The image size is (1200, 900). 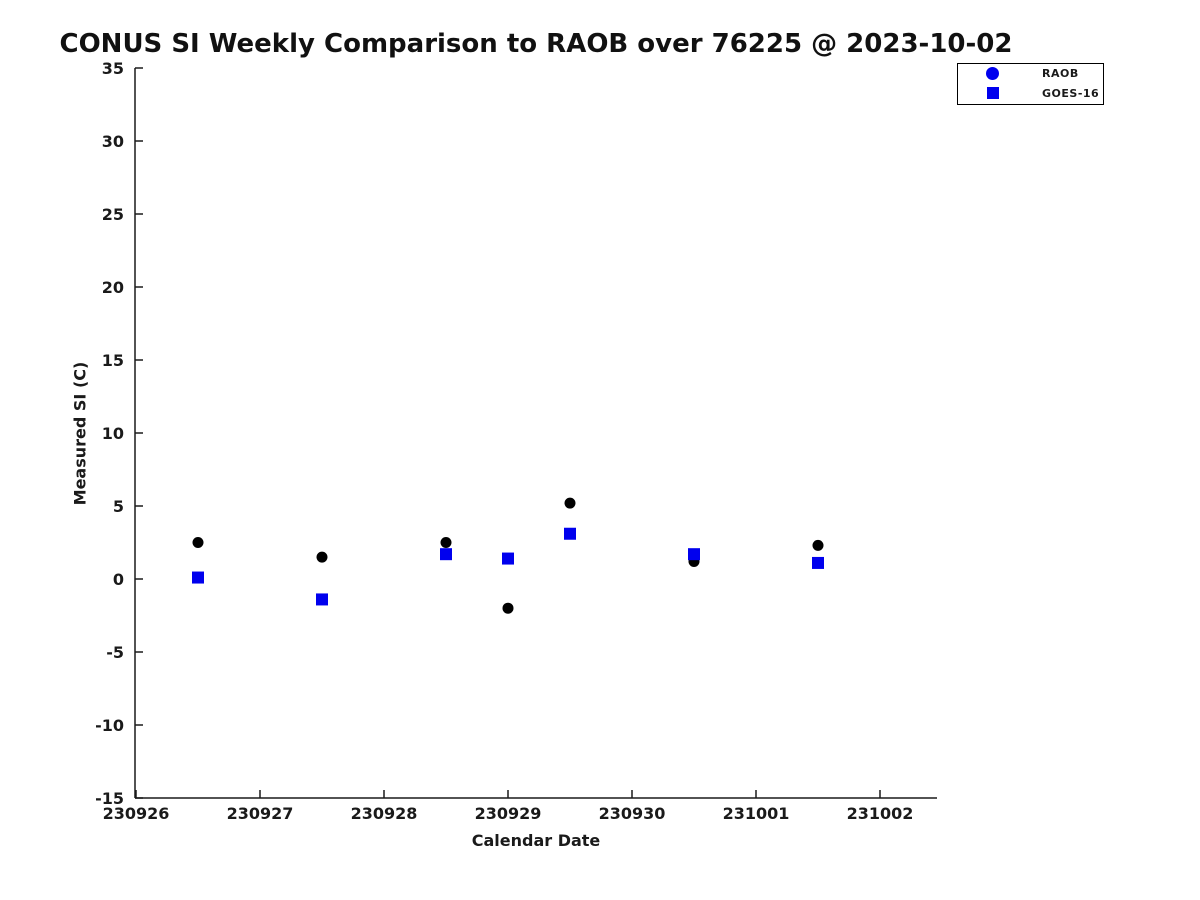 What do you see at coordinates (384, 813) in the screenshot?
I see `x-tick-label: 230928` at bounding box center [384, 813].